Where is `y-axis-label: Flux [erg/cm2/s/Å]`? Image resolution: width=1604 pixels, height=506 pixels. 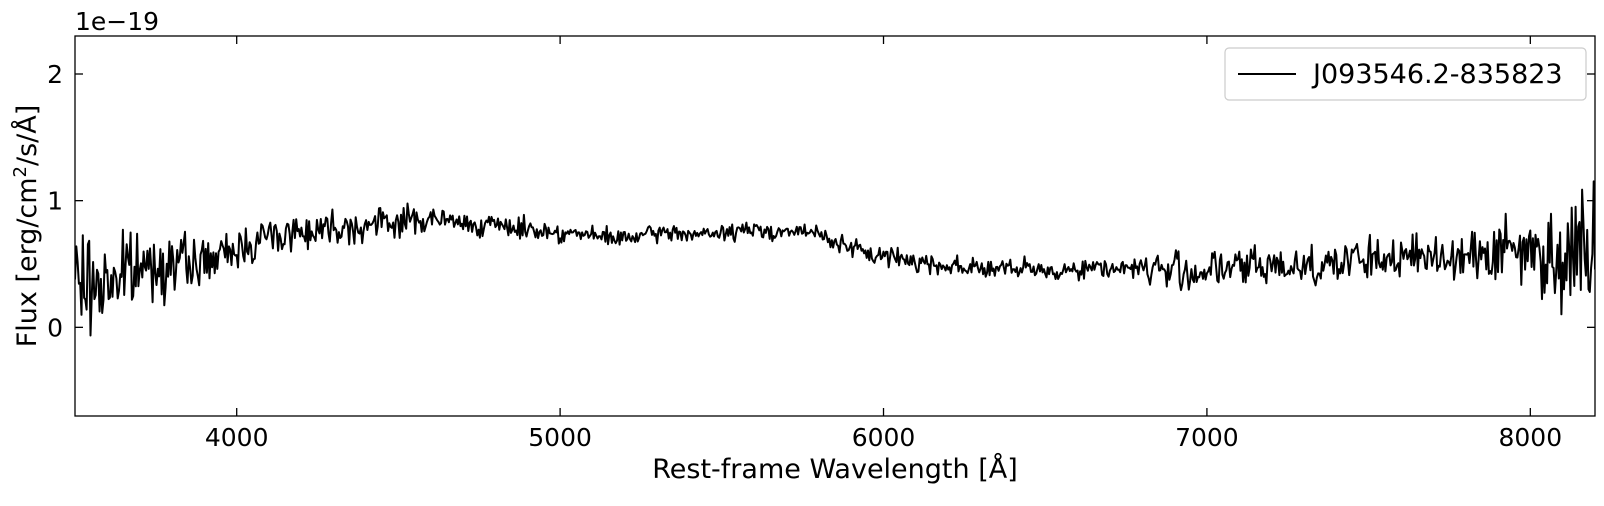
y-axis-label: Flux [erg/cm2/s/Å] is located at coordinates (26, 226).